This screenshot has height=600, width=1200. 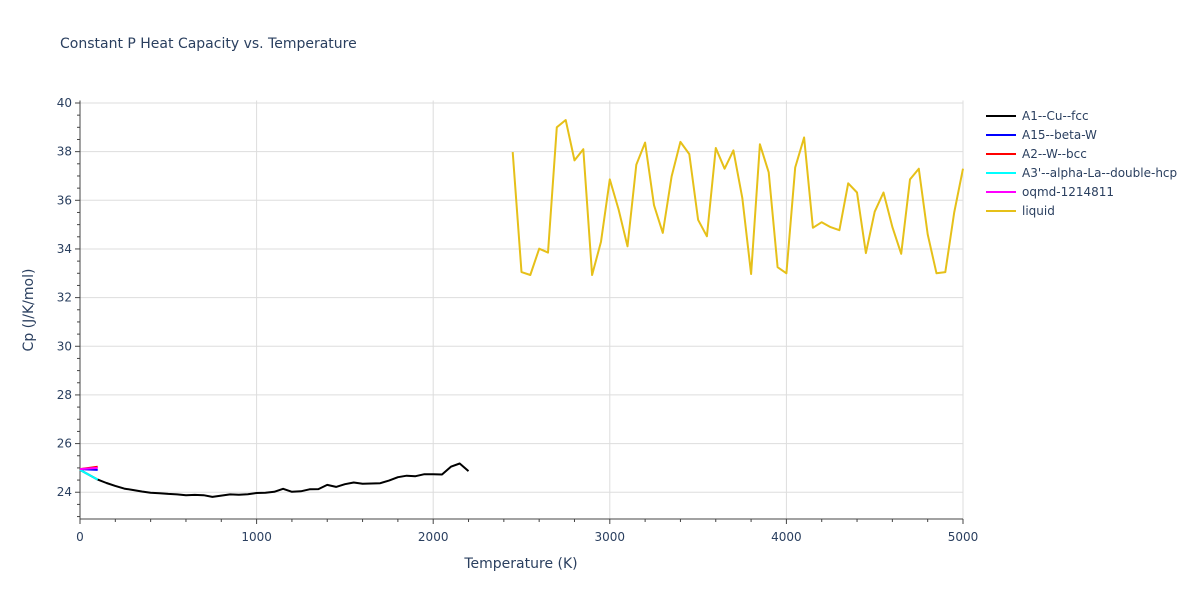 I want to click on trace-a3-alpha-la-double-hcp, so click(x=89, y=475).